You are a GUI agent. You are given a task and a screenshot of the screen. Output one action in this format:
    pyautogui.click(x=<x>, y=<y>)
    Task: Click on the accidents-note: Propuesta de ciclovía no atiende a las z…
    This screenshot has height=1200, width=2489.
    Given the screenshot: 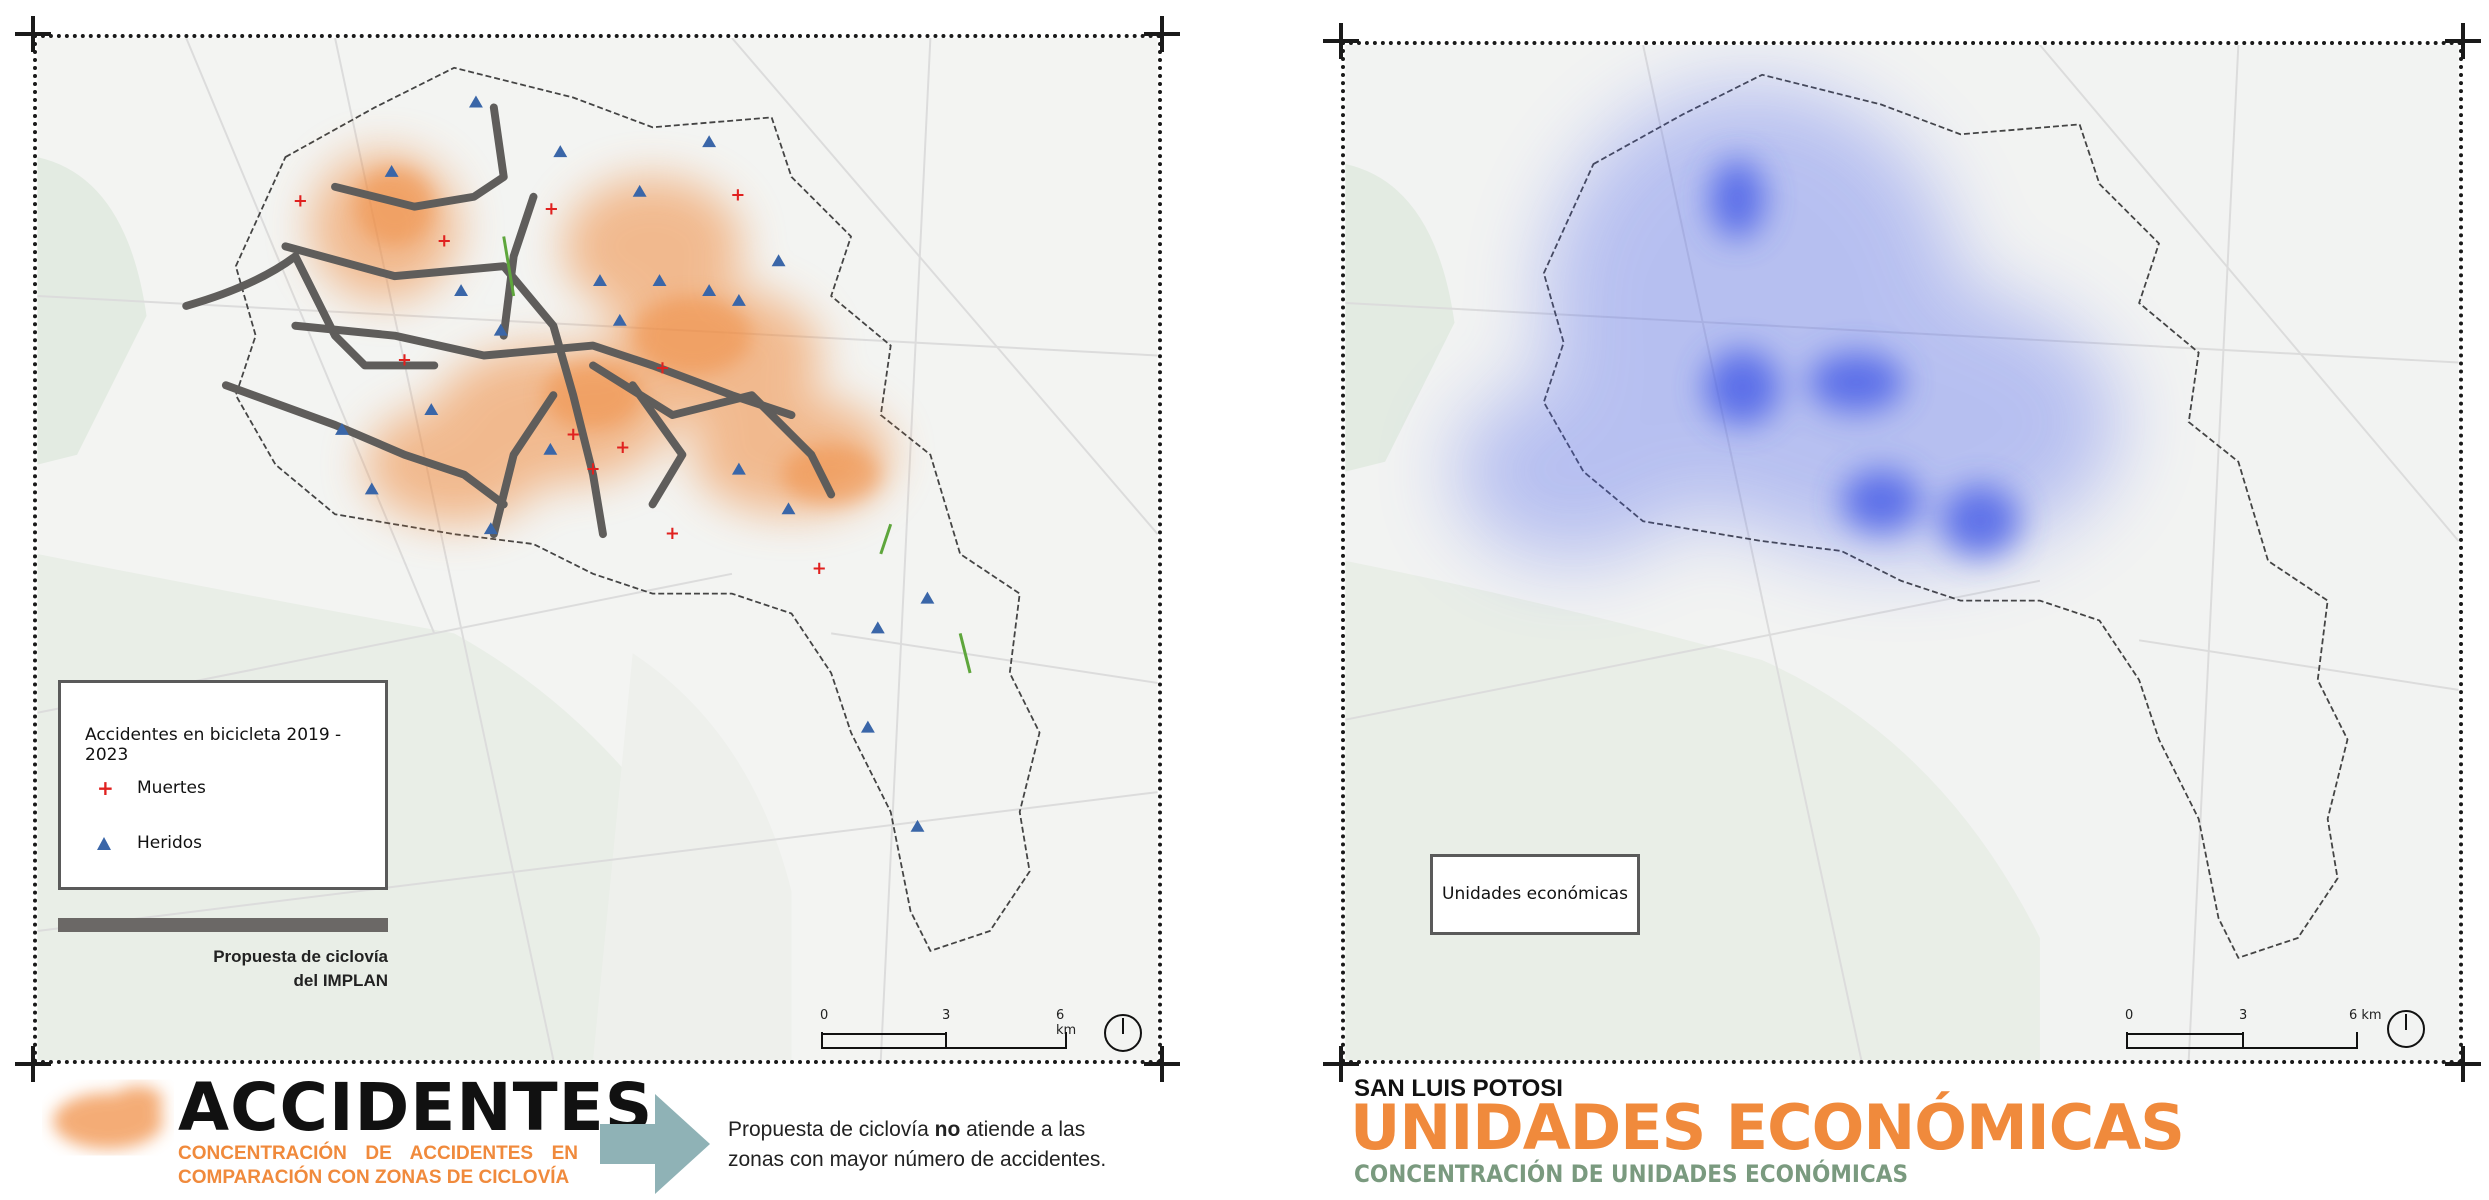 What is the action you would take?
    pyautogui.click(x=917, y=1144)
    